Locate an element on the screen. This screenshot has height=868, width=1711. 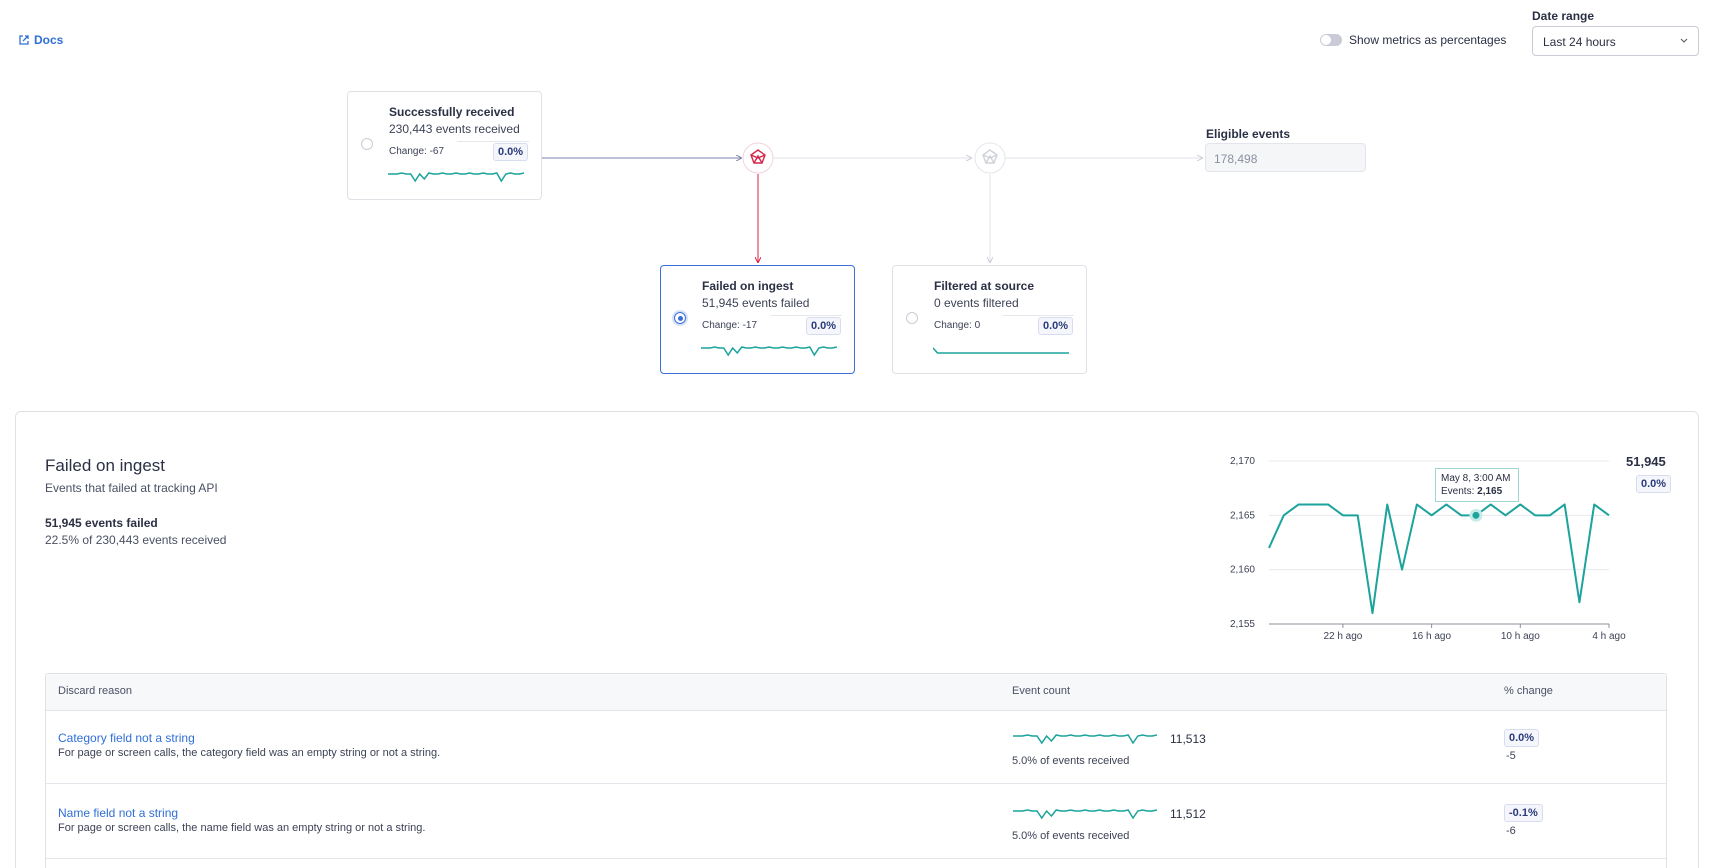
tooltip: May 8, 3:00 AM Events: 2,165 is located at coordinates (1477, 485).